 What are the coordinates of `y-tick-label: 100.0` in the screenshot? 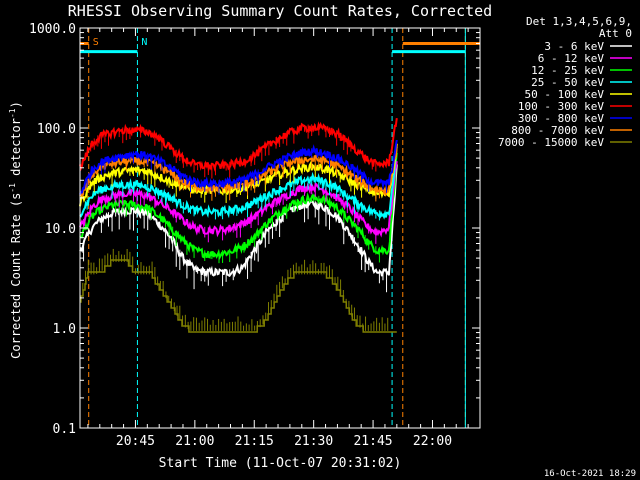 It's located at (56, 129).